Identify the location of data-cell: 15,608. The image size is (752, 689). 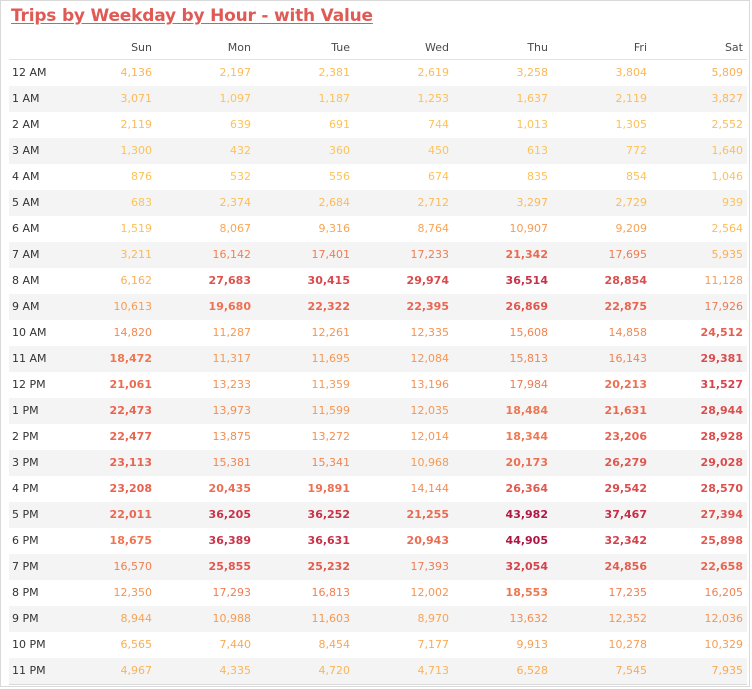
(529, 332).